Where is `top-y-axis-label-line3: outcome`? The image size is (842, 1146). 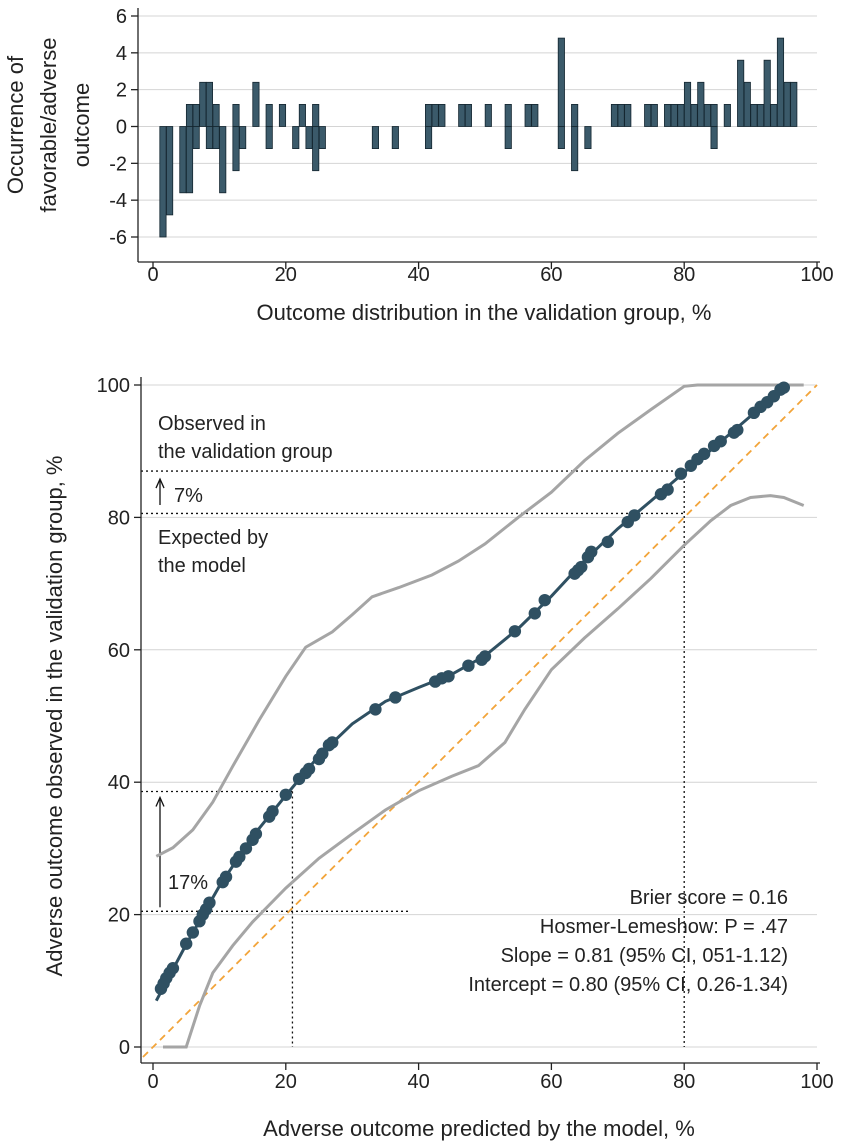
top-y-axis-label-line3: outcome is located at coordinates (81, 125).